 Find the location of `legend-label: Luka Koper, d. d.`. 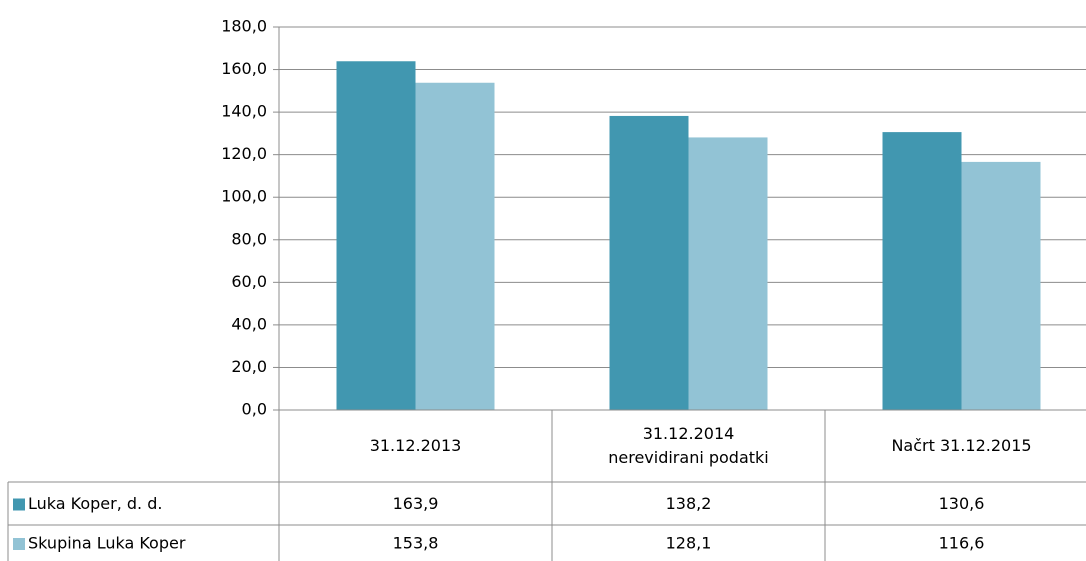

legend-label: Luka Koper, d. d. is located at coordinates (95, 503).